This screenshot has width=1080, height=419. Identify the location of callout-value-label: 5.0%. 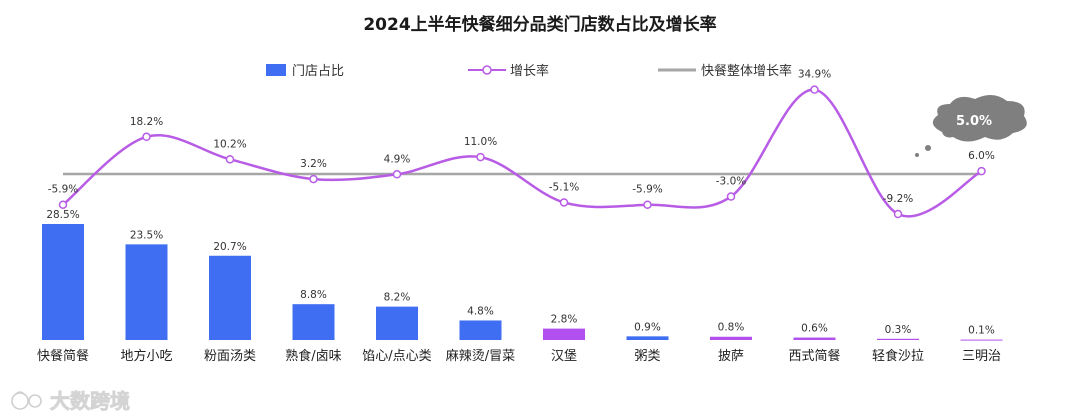
(974, 121).